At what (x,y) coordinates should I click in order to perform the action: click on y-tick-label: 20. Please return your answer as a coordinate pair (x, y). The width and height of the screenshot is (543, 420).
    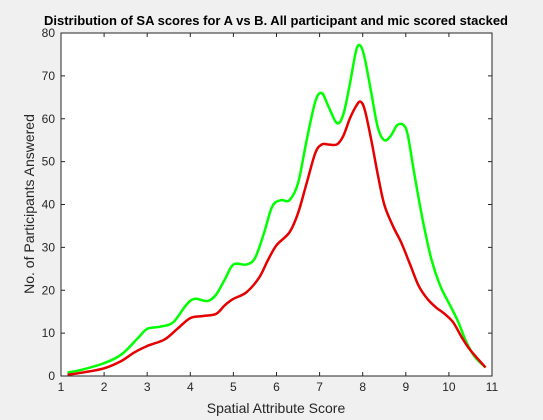
    Looking at the image, I should click on (49, 290).